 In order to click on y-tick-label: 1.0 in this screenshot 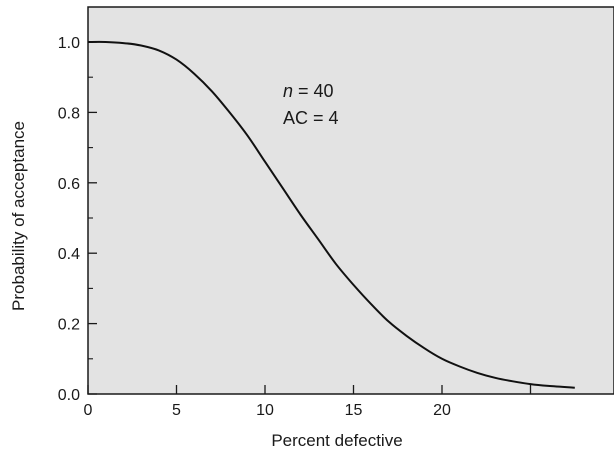, I will do `click(69, 43)`.